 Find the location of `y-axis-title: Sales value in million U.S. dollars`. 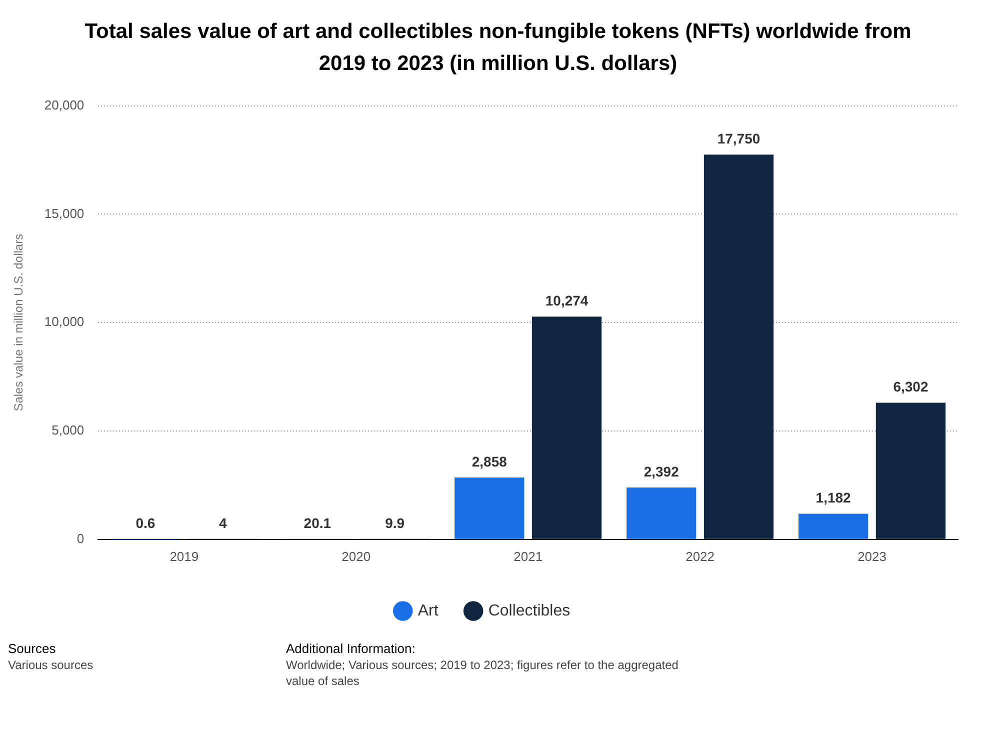

y-axis-title: Sales value in million U.S. dollars is located at coordinates (19, 323).